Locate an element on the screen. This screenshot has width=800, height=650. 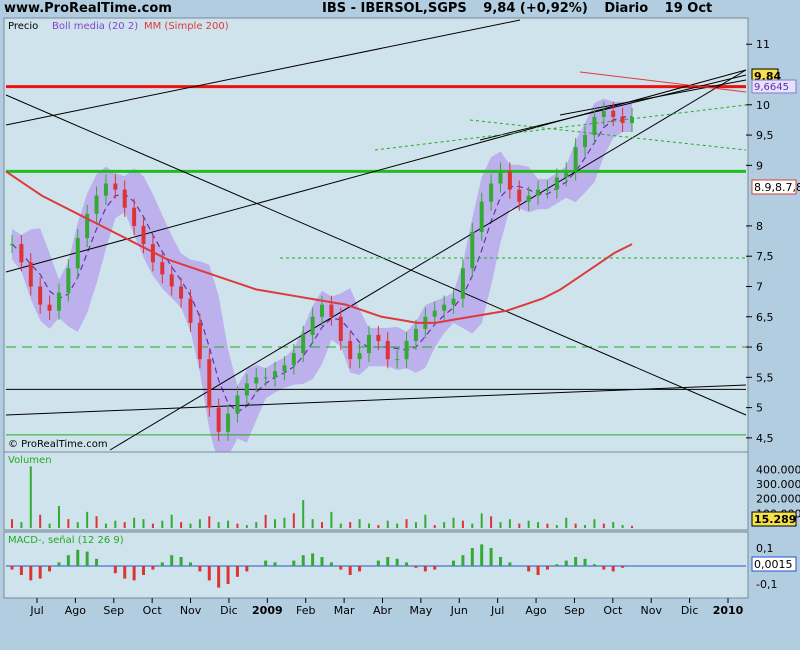
macd-layer is located at coordinates (376, 566).